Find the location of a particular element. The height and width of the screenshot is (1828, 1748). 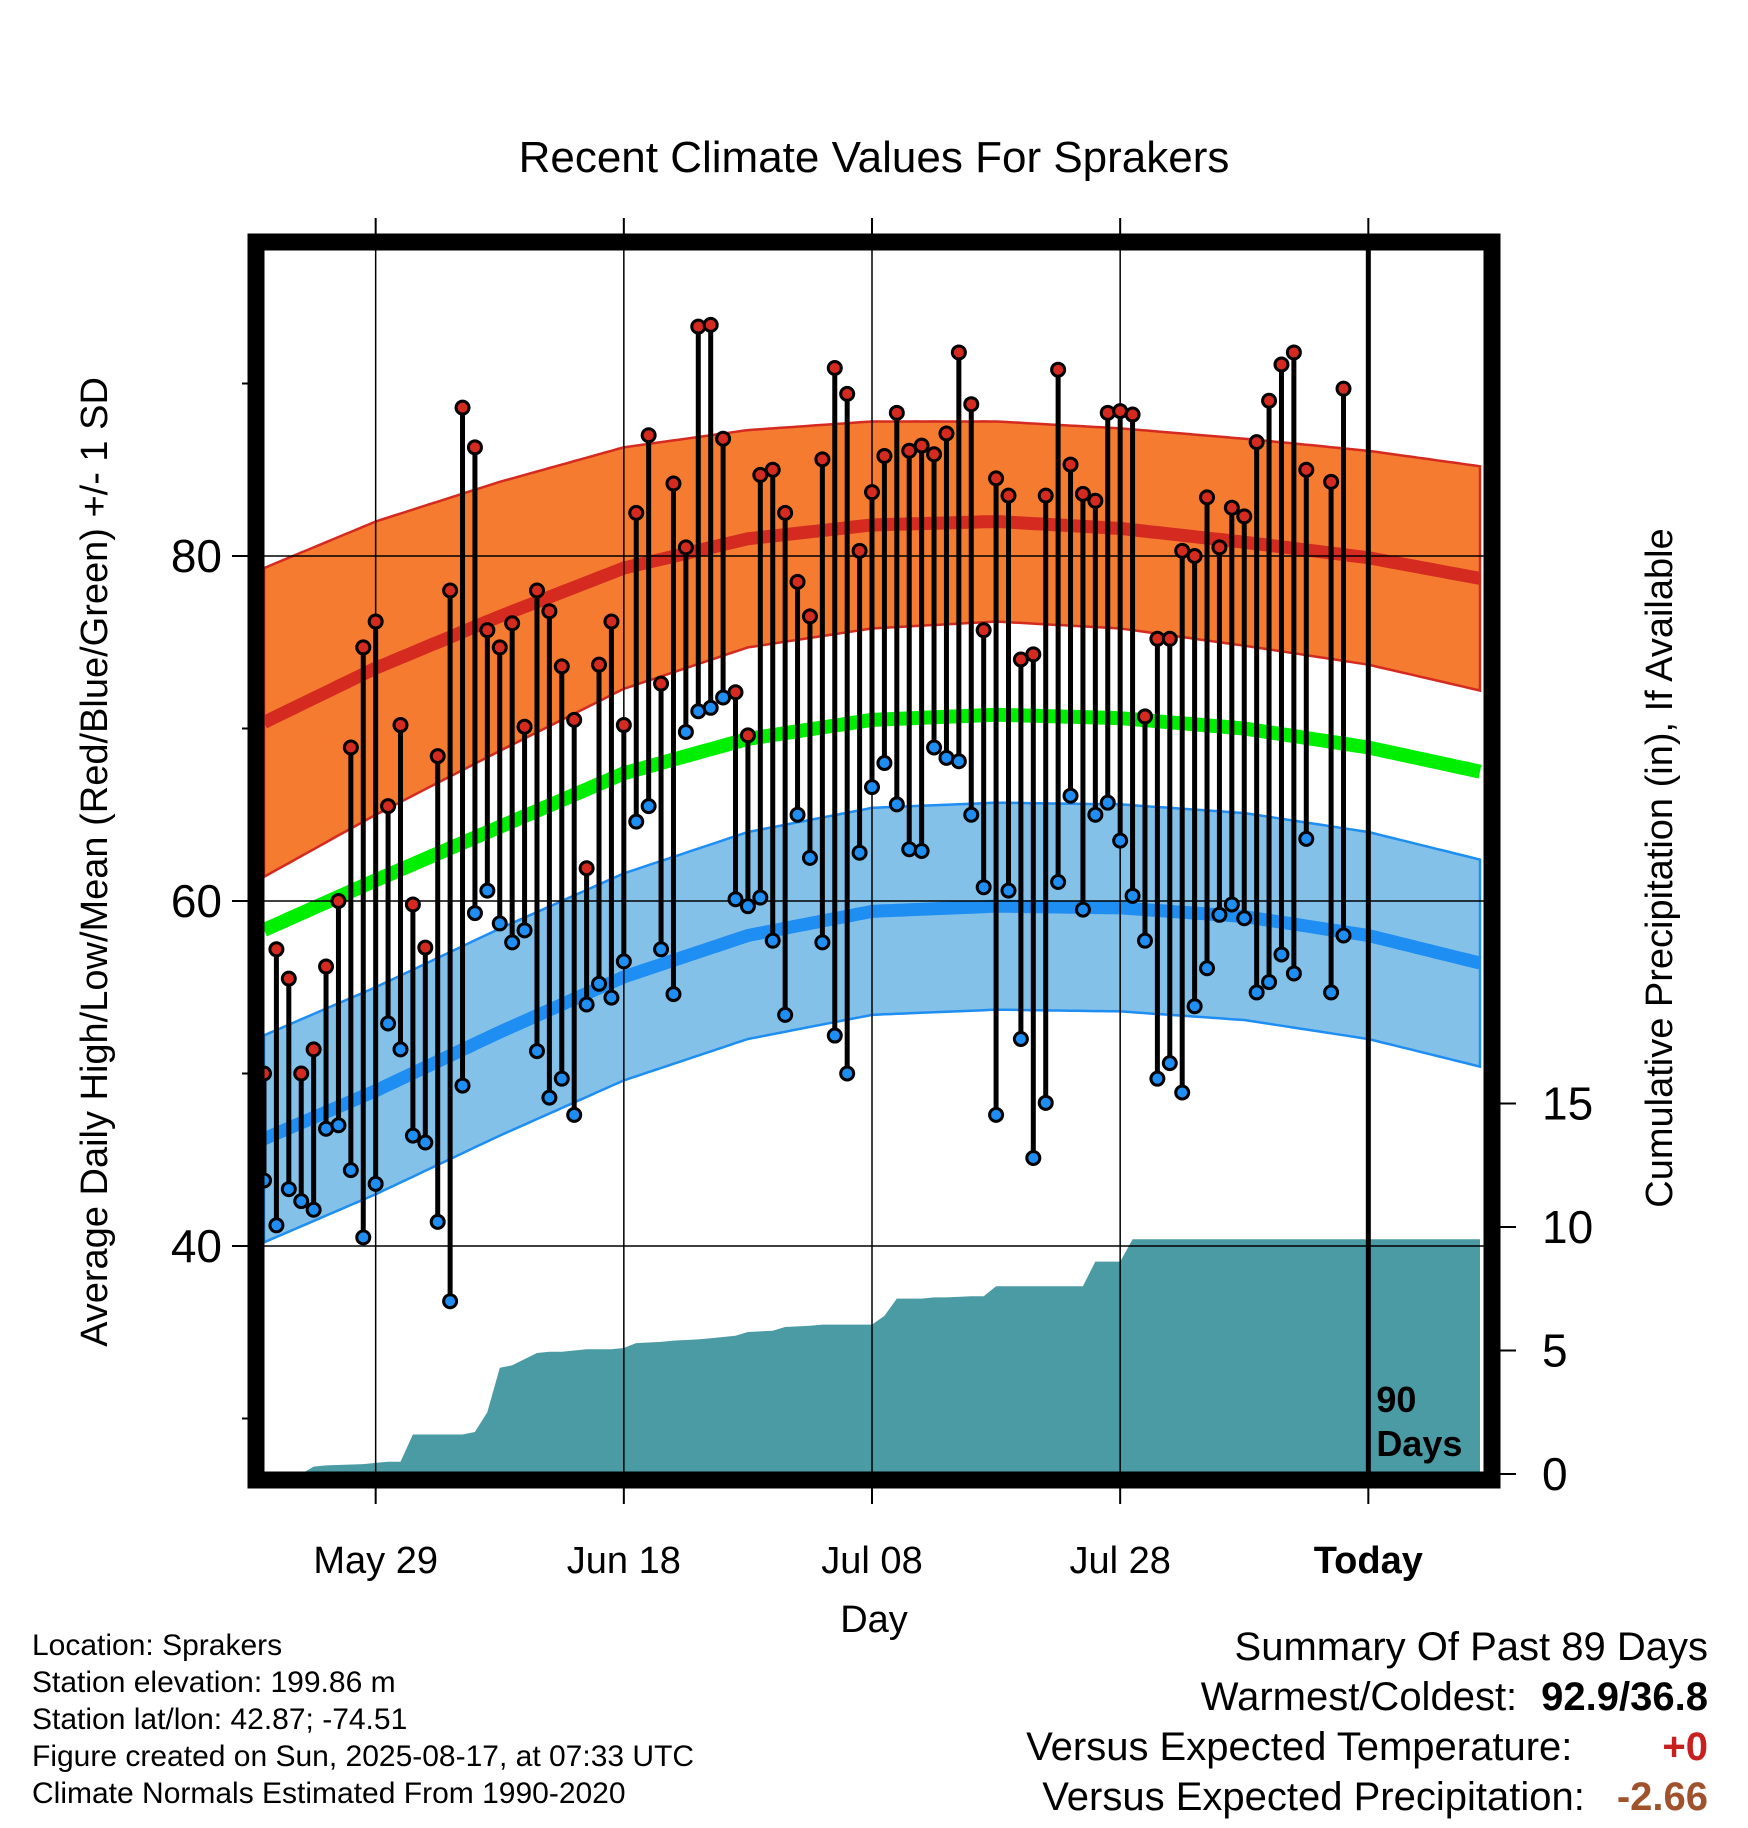

warm-cold-row: Warmest/Coldest: 92.9/36.8 is located at coordinates (1367, 1697).